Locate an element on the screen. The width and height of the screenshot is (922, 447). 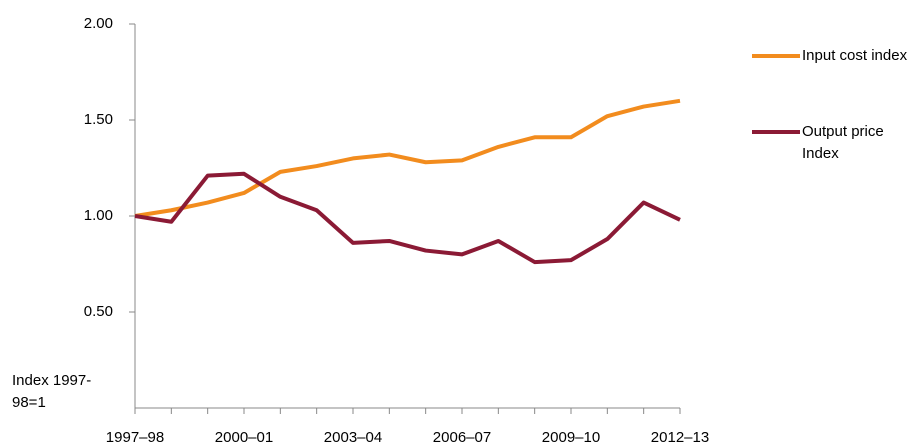
legend-label: Output price Index is located at coordinates (843, 142).